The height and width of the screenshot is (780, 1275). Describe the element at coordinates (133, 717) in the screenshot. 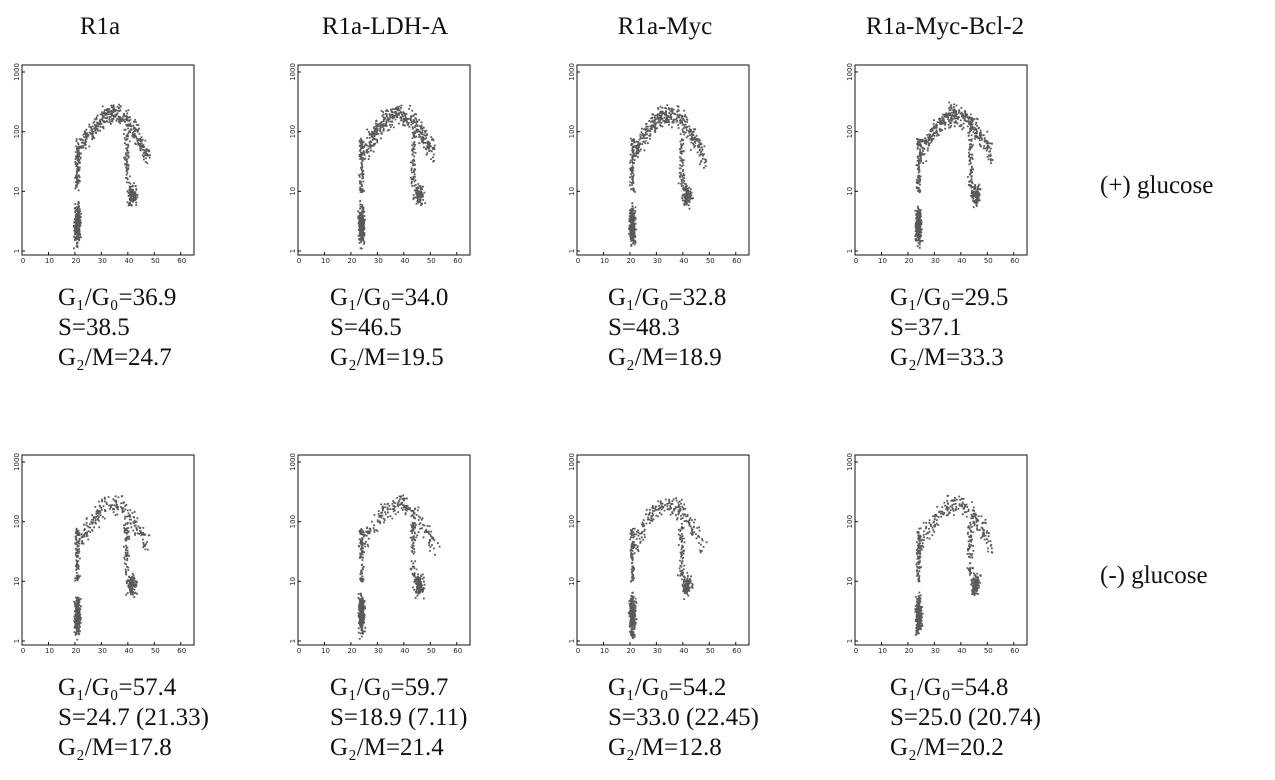

I see `phase-stat: S=24.7 (21.33)` at that location.